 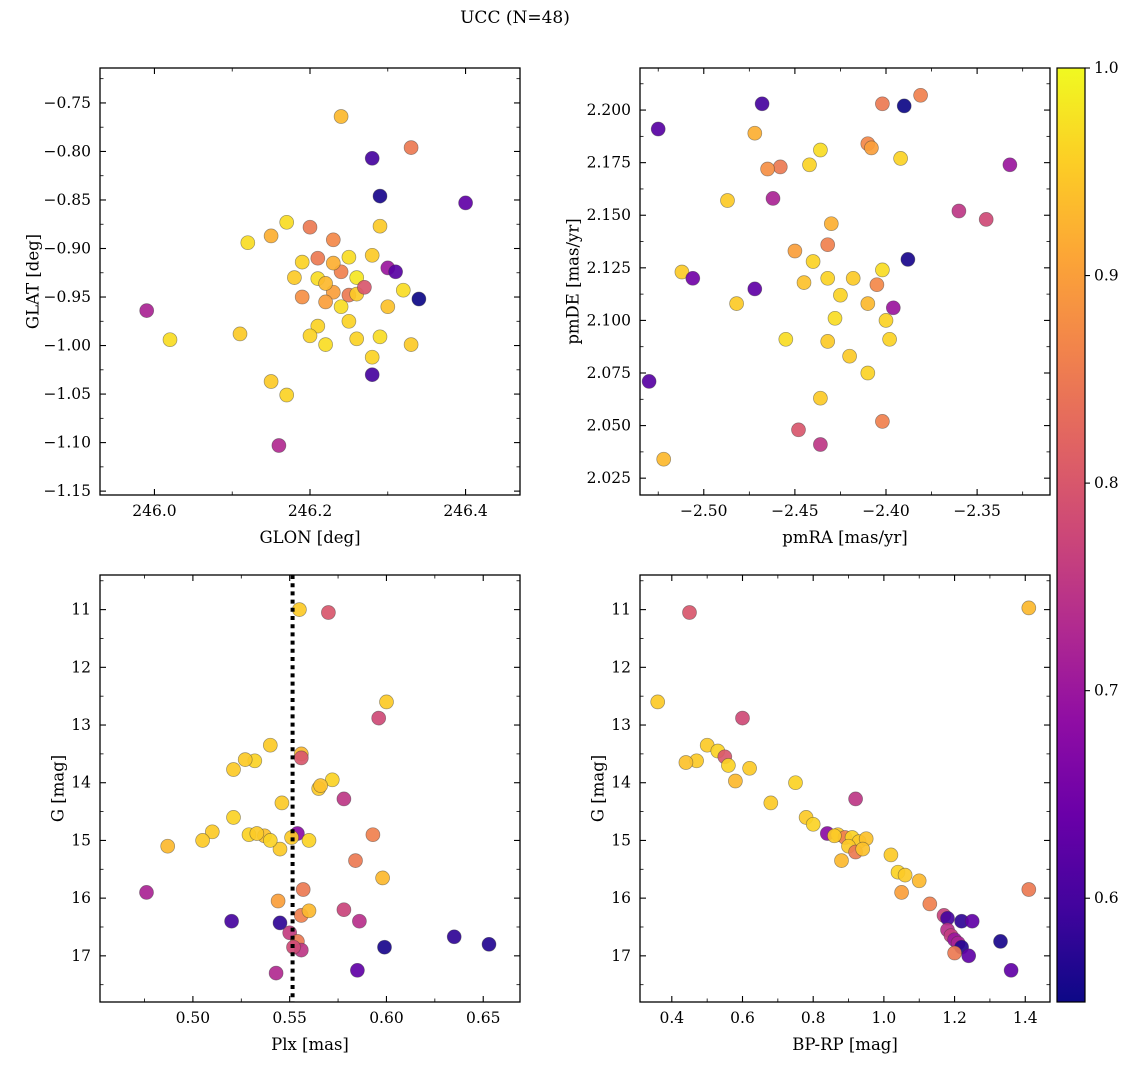 I want to click on colorbar-tick-label: 0.9, so click(x=1106, y=276).